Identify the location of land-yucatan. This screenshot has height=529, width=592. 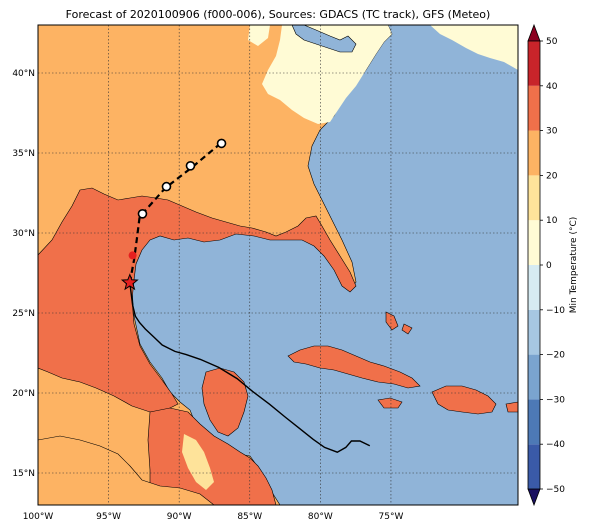
(225, 402).